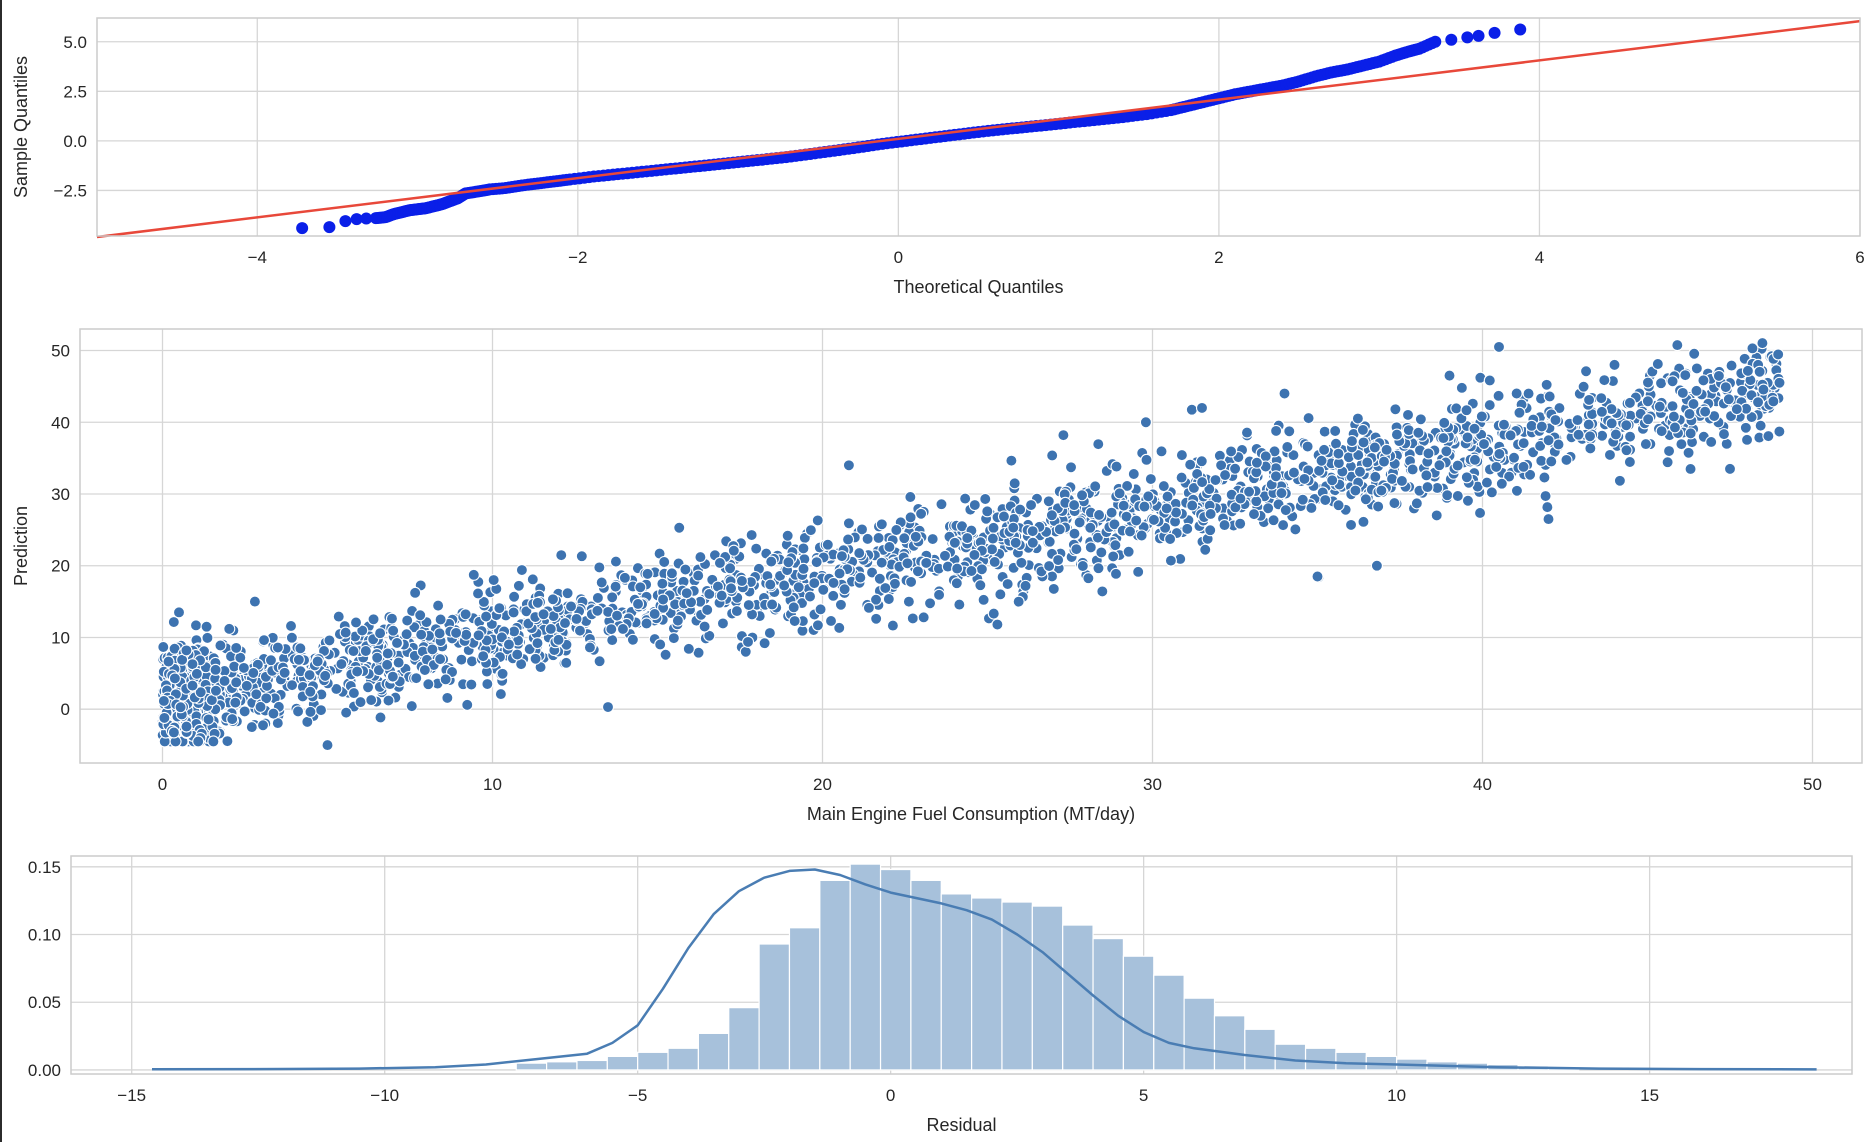  I want to click on y-tick-label: 10, so click(60, 637).